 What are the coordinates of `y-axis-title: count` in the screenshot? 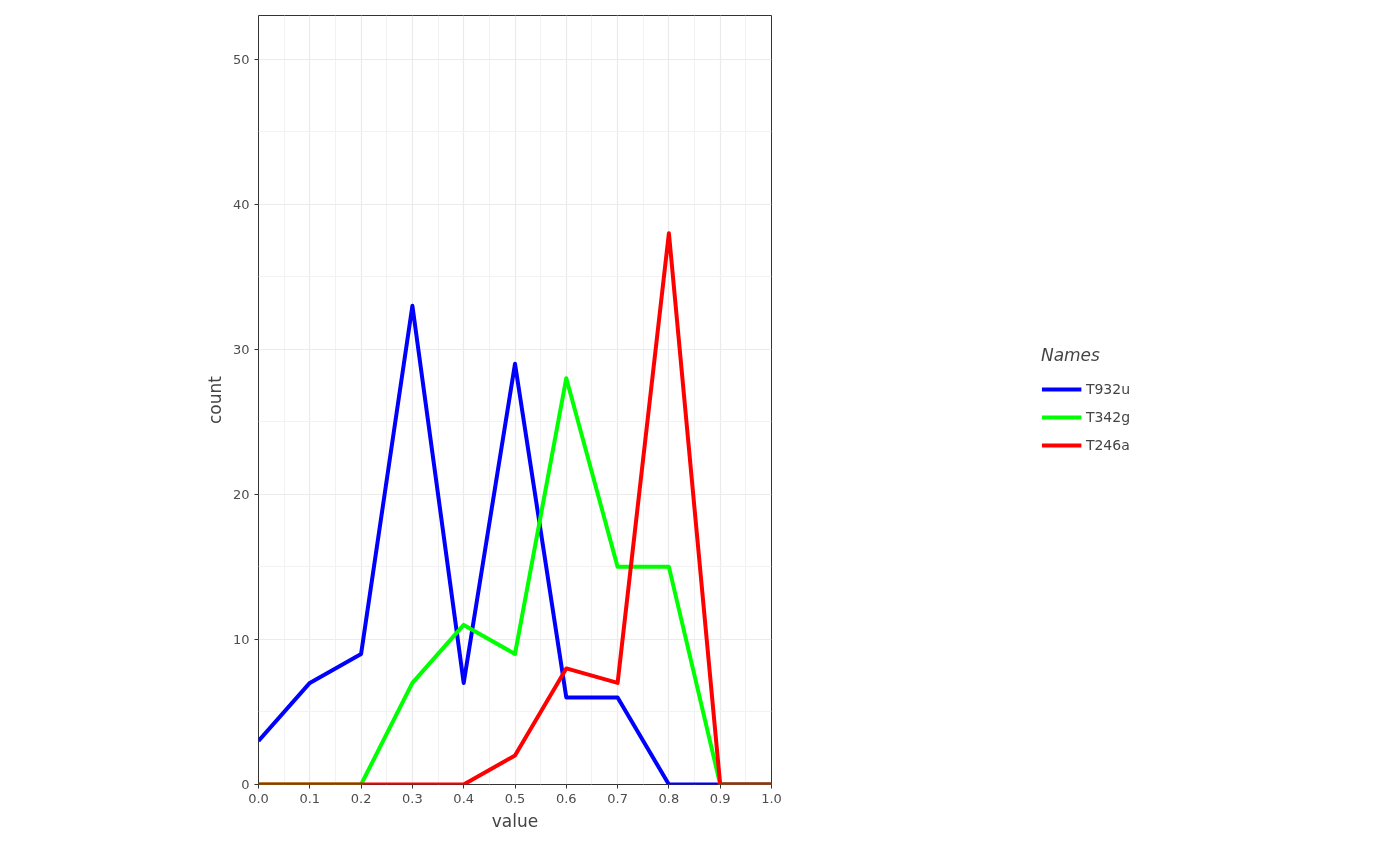 It's located at (214, 399).